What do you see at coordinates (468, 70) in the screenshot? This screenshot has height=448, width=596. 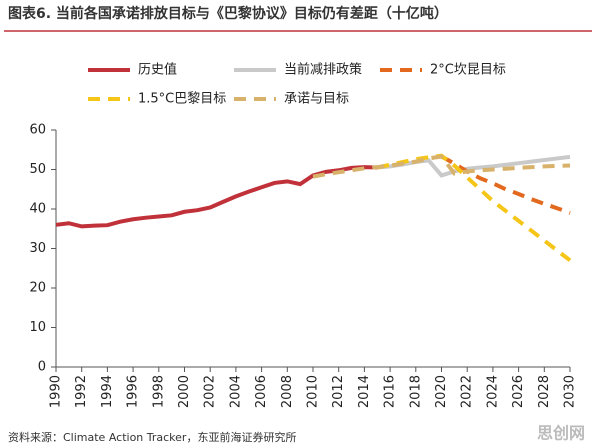 I see `legend-label: 2°C坎昆目标` at bounding box center [468, 70].